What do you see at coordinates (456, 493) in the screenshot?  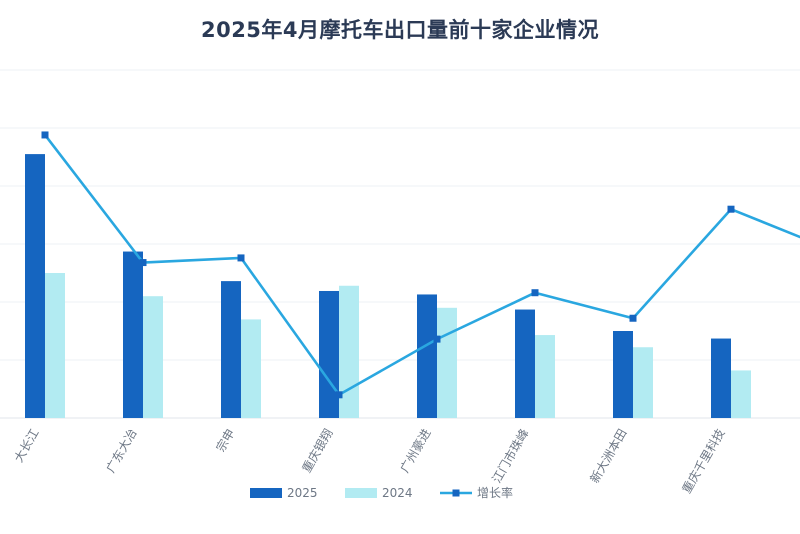 I see `legend-marker-增长率` at bounding box center [456, 493].